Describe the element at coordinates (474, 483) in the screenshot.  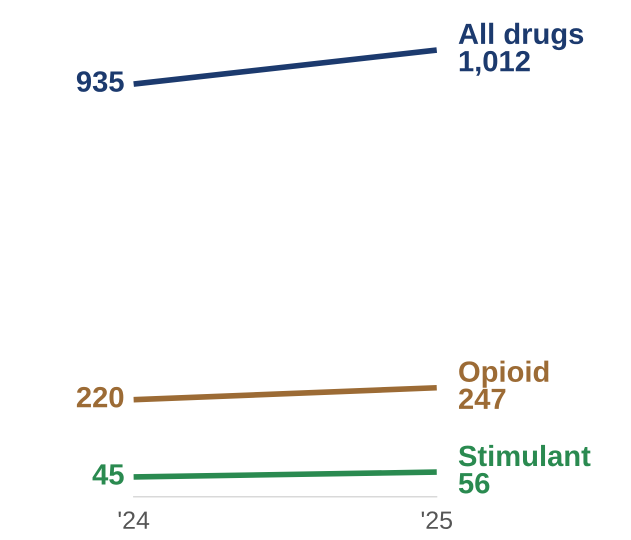
I see `data-label: 56` at that location.